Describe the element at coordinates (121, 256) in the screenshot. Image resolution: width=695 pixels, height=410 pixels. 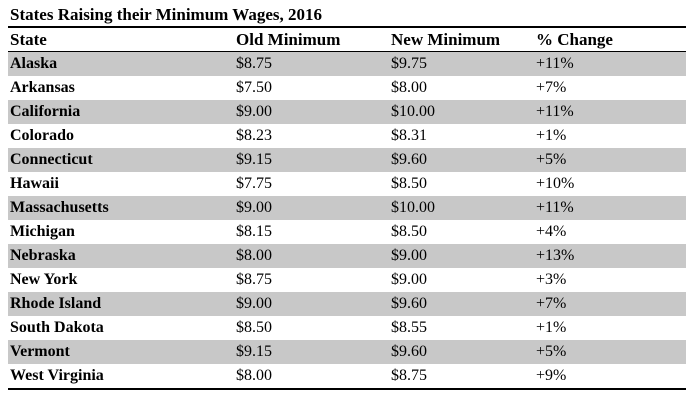
I see `state-cell: Nebraska` at that location.